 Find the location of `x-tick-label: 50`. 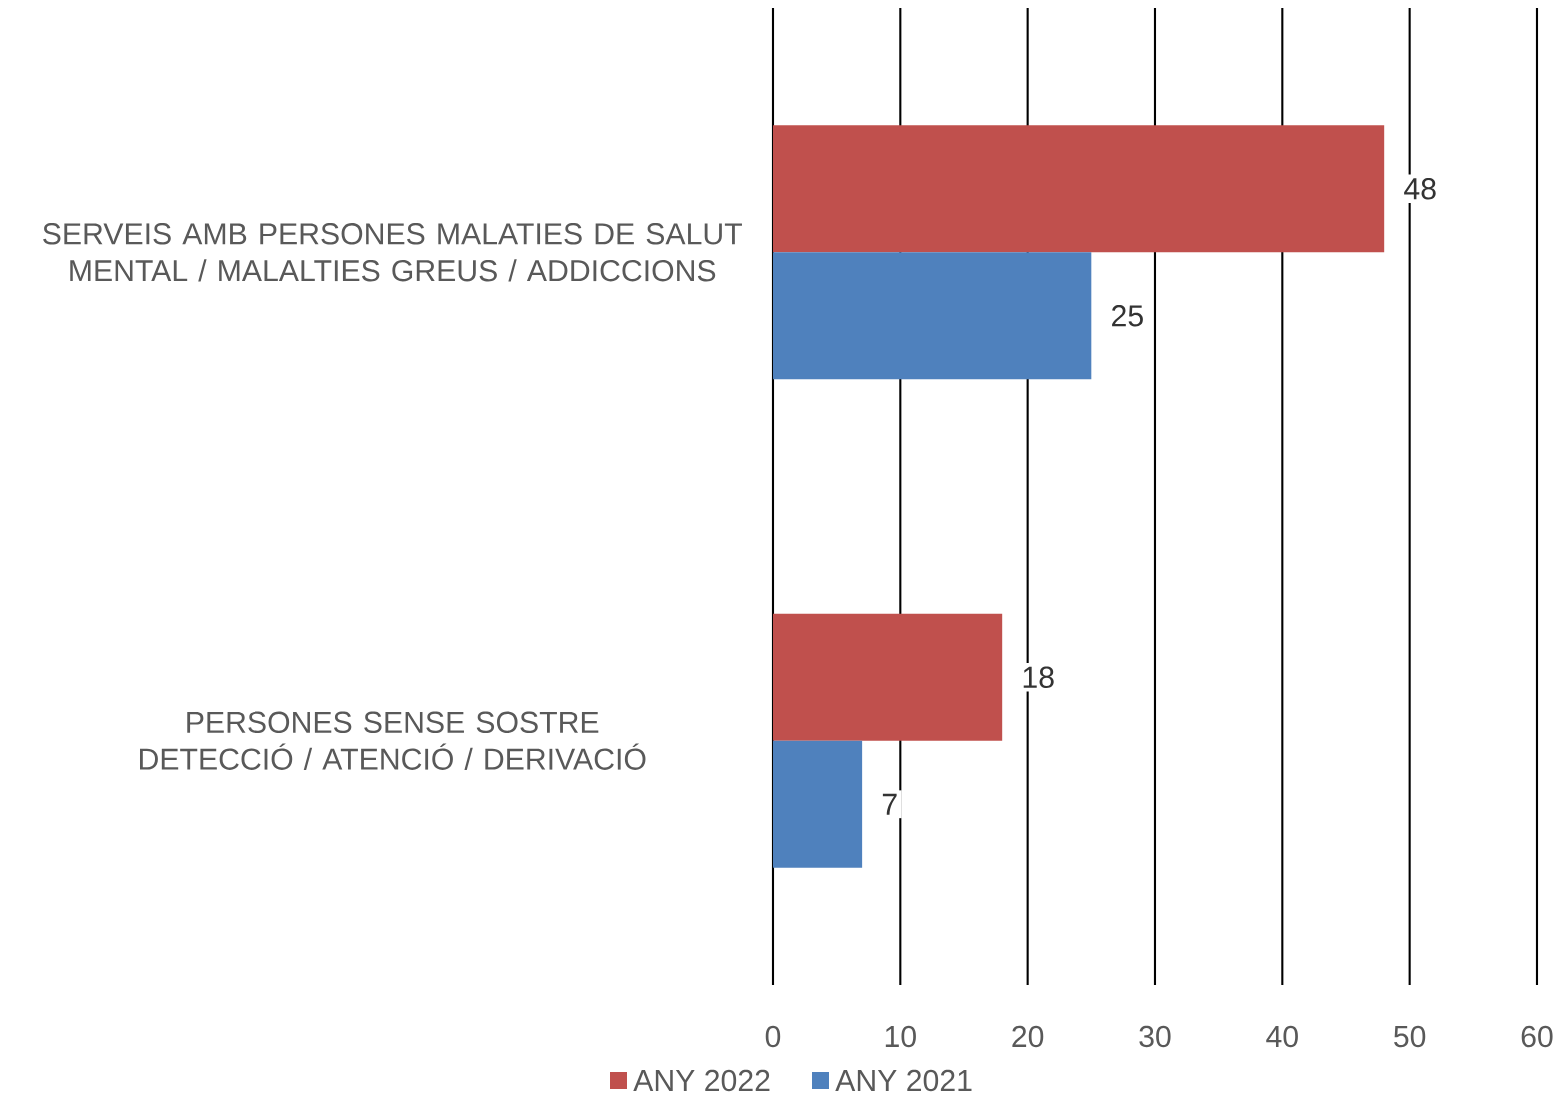

x-tick-label: 50 is located at coordinates (1410, 1036).